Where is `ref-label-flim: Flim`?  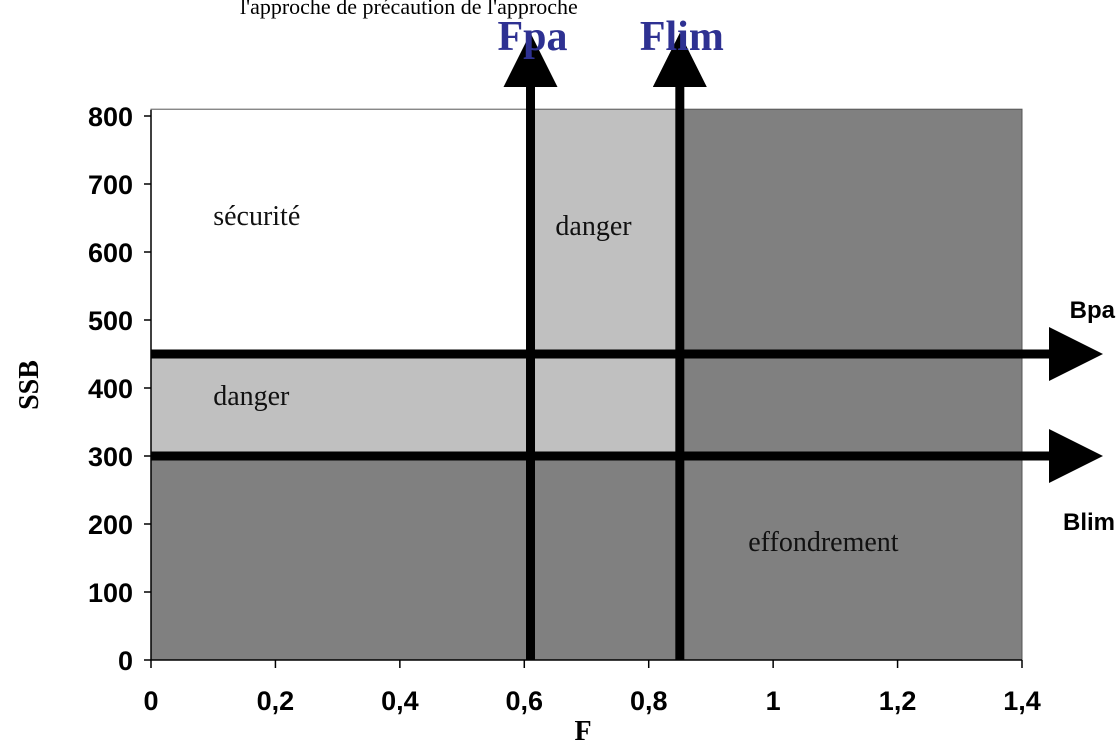
ref-label-flim: Flim is located at coordinates (682, 37).